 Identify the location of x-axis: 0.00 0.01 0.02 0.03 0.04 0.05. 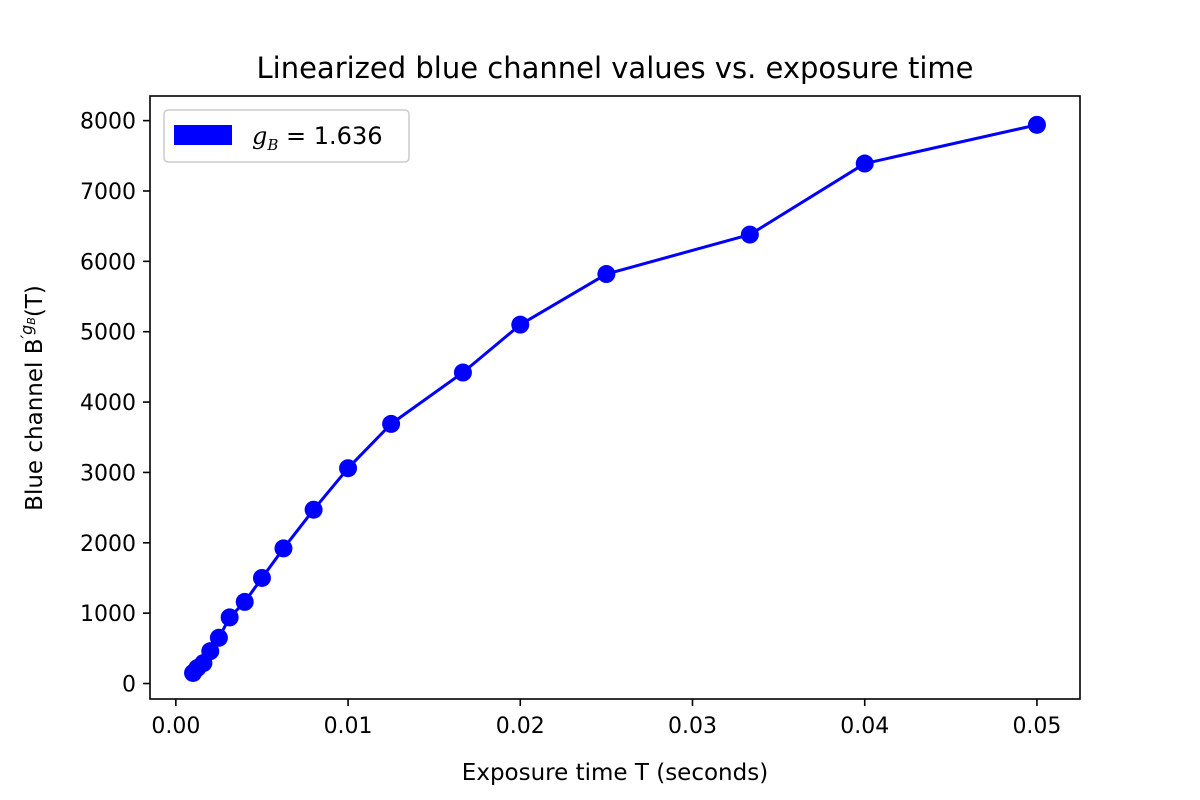
(606, 719).